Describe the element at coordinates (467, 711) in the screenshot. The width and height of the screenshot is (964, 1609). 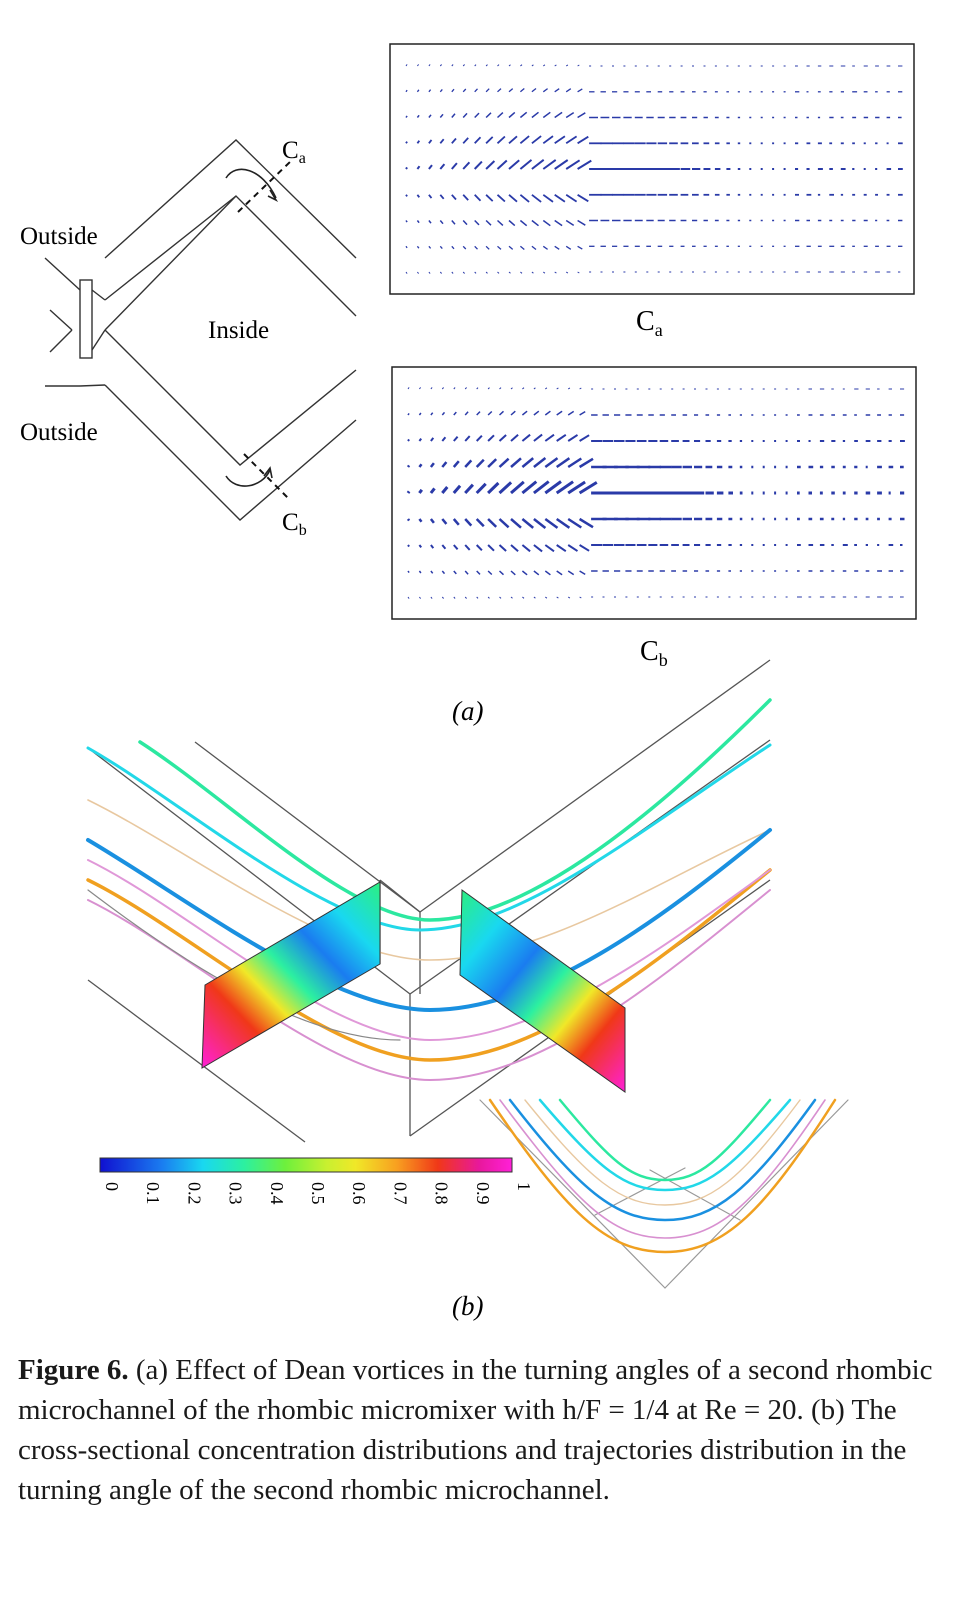
I see `panel-a-sublabel: (a)` at that location.